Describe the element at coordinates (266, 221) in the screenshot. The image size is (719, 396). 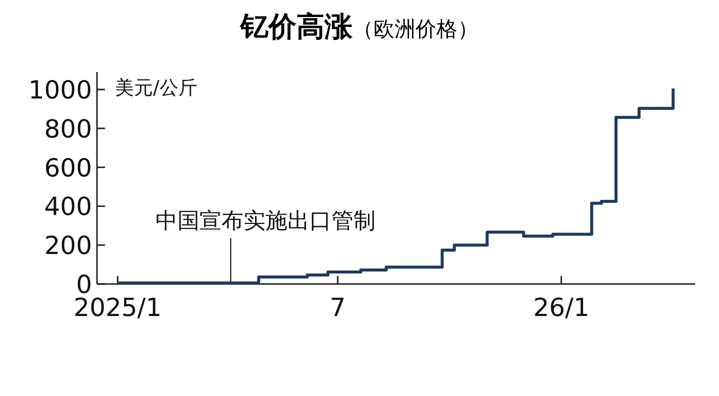
I see `ref-line-label: 中国宣布实施出口管制` at that location.